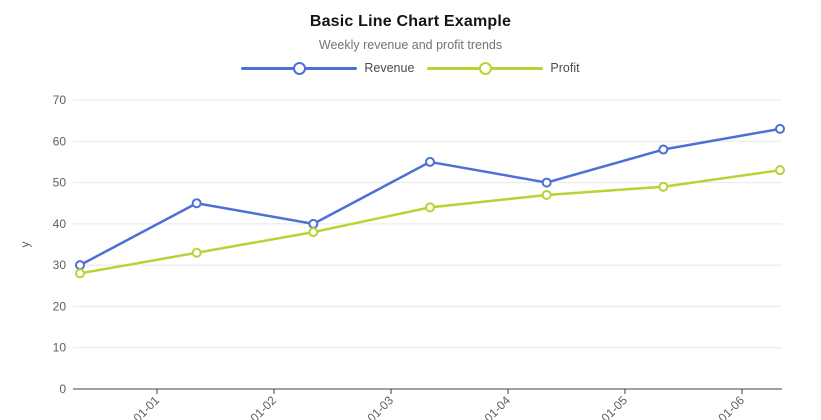 The height and width of the screenshot is (420, 821). I want to click on x-tick-label: 01-01, so click(147, 406).